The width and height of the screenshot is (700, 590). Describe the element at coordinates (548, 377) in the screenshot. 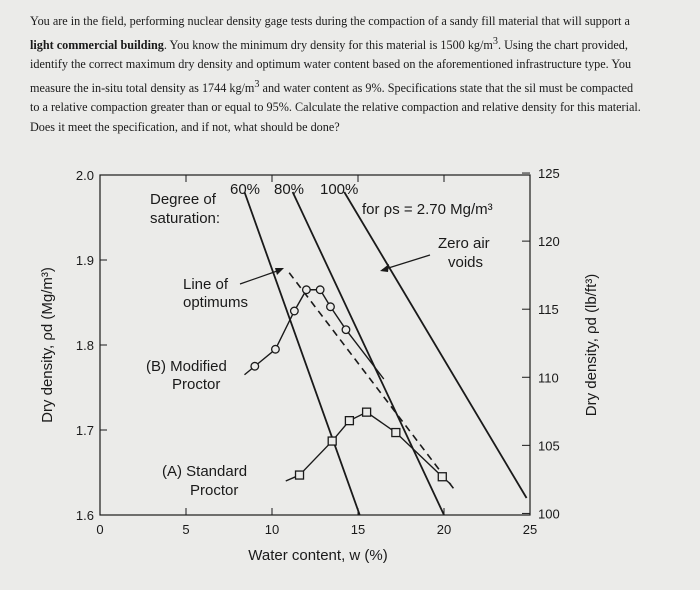

I see `y-right-tick-label: 110` at that location.